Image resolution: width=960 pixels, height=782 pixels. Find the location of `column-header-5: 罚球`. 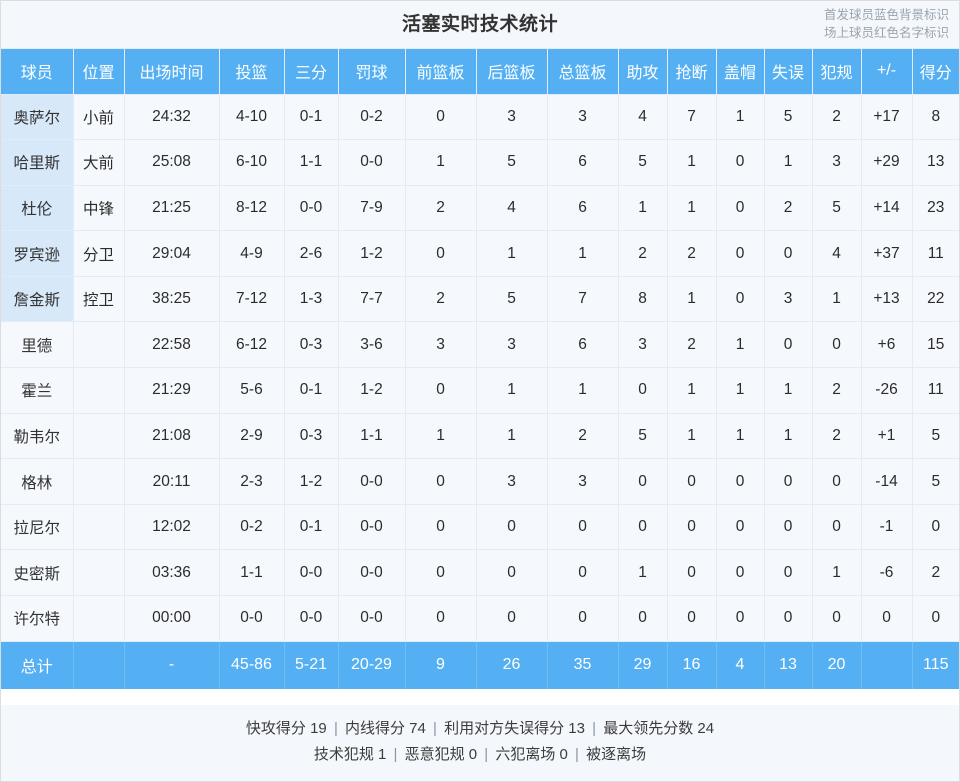

column-header-5: 罚球 is located at coordinates (372, 72).